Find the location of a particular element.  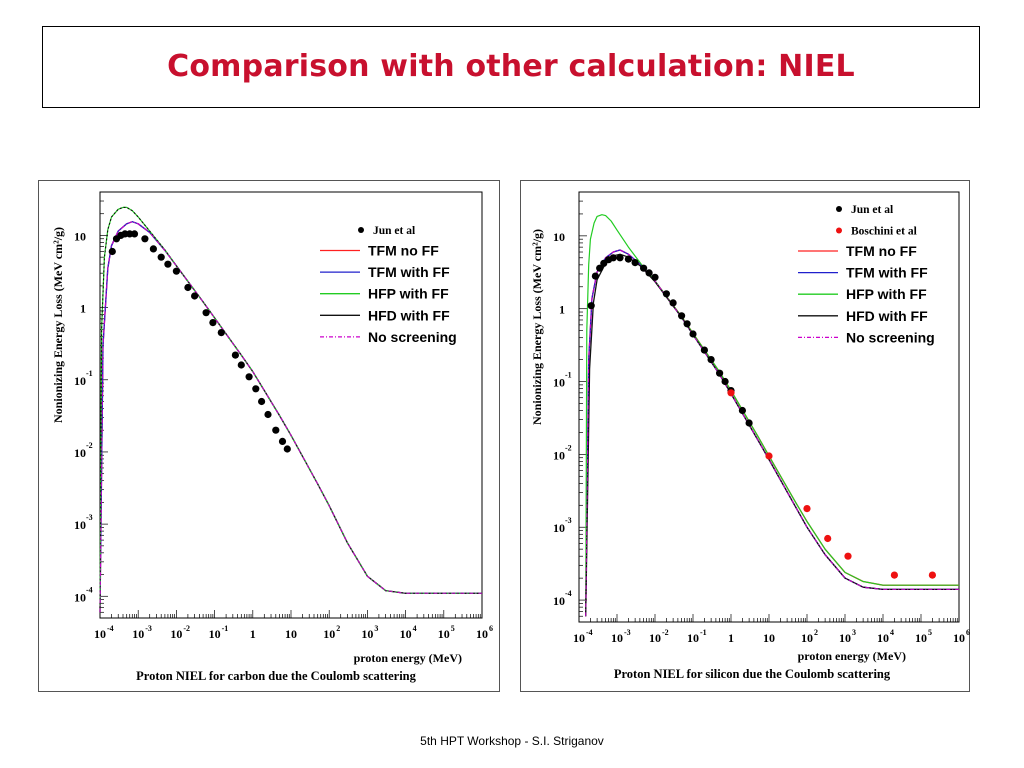

legend-label: TFM with FF is located at coordinates (887, 273).